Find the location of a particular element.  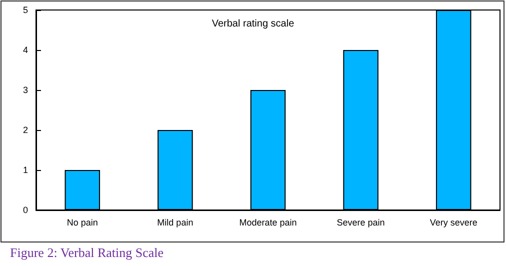

y-tick-label: 5 is located at coordinates (25, 10).